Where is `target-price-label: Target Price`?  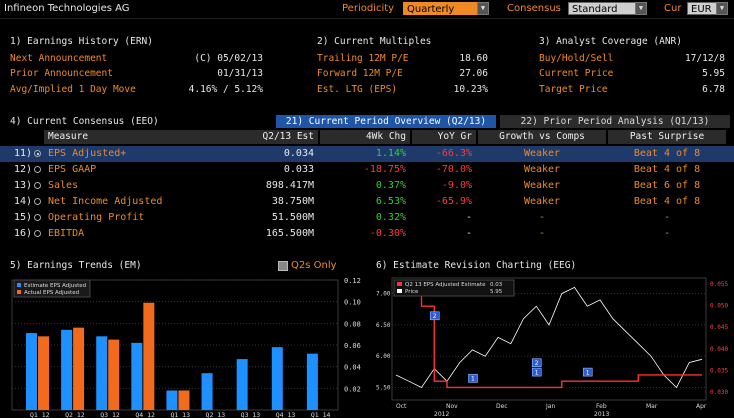
target-price-label: Target Price is located at coordinates (573, 89).